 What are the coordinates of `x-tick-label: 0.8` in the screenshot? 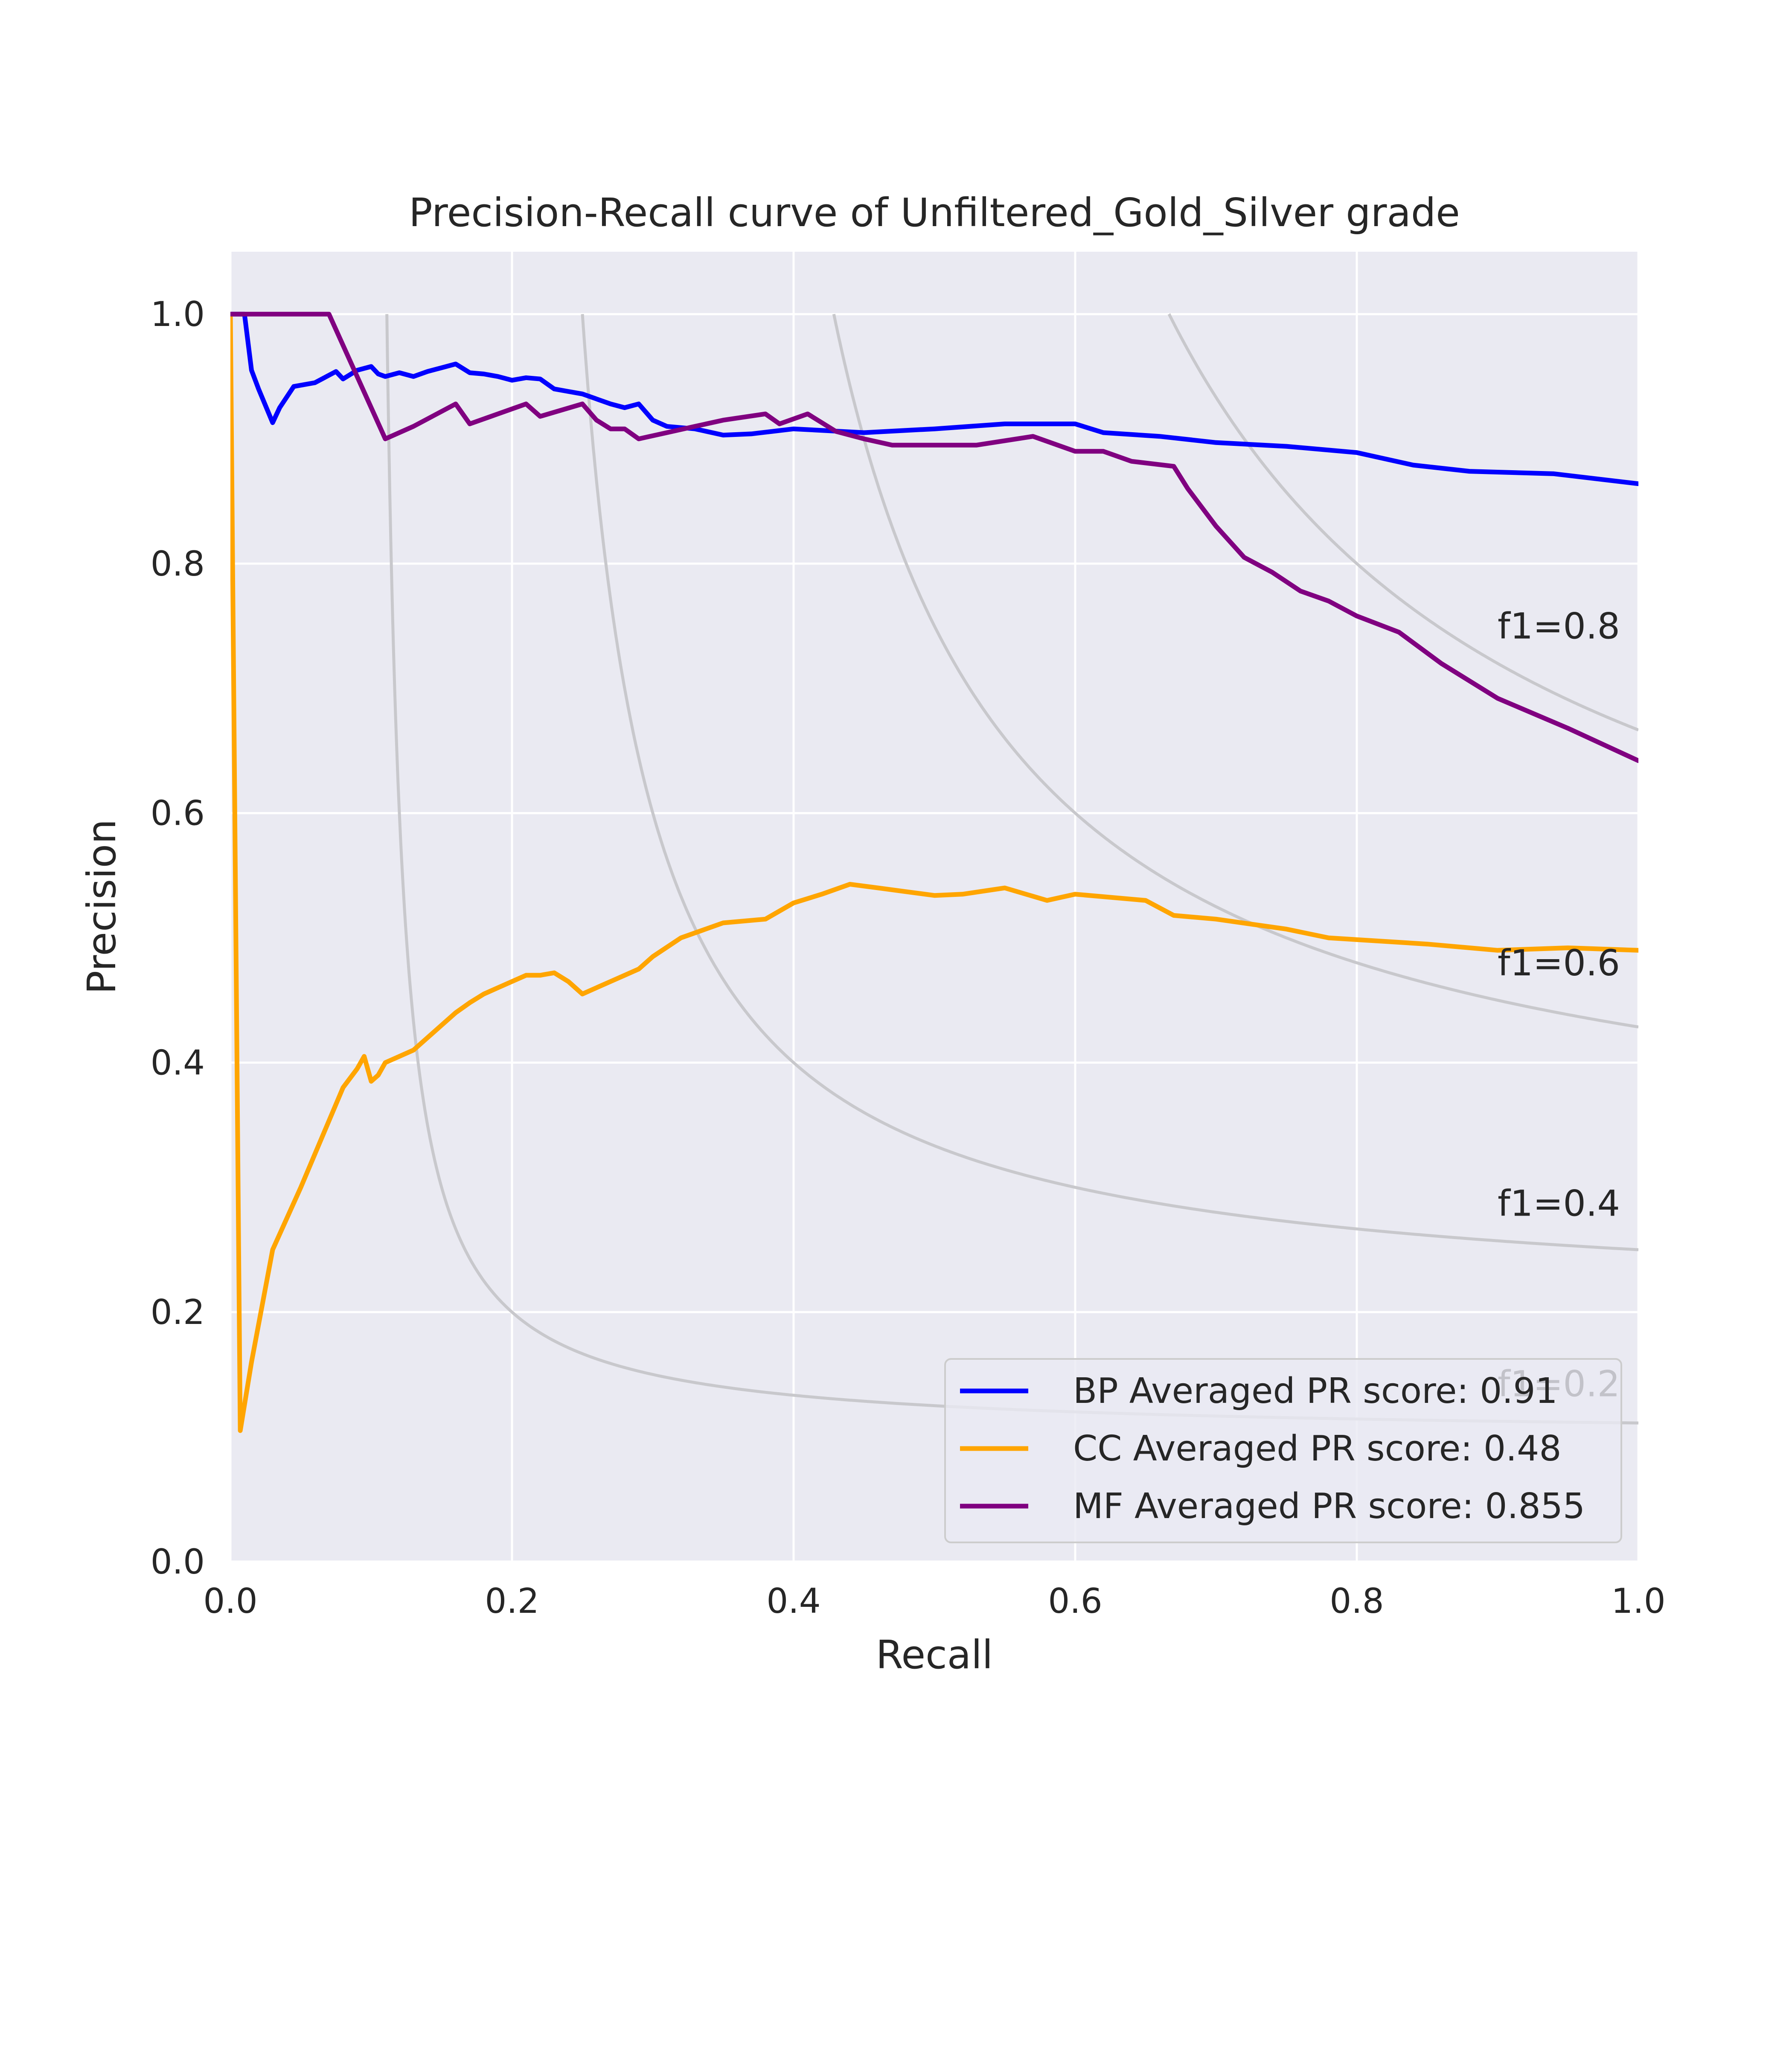 It's located at (1356, 1601).